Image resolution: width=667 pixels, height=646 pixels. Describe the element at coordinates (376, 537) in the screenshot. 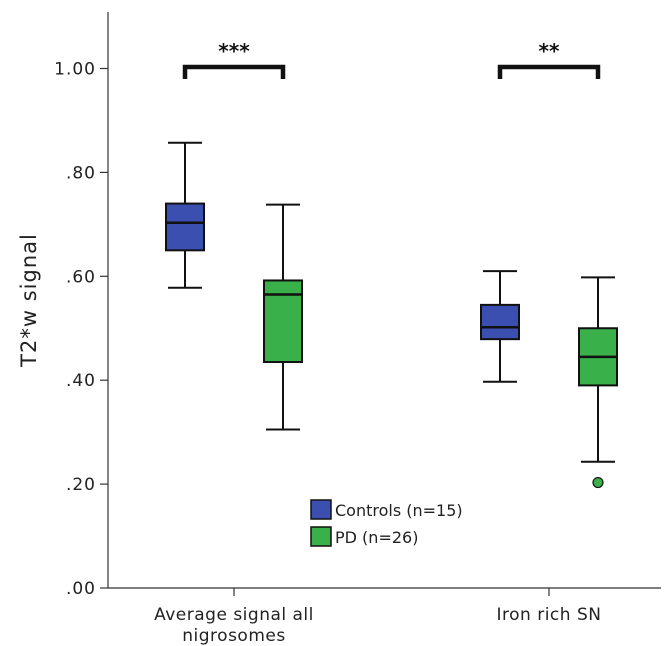

I see `legend-label: PD (n=26)` at that location.